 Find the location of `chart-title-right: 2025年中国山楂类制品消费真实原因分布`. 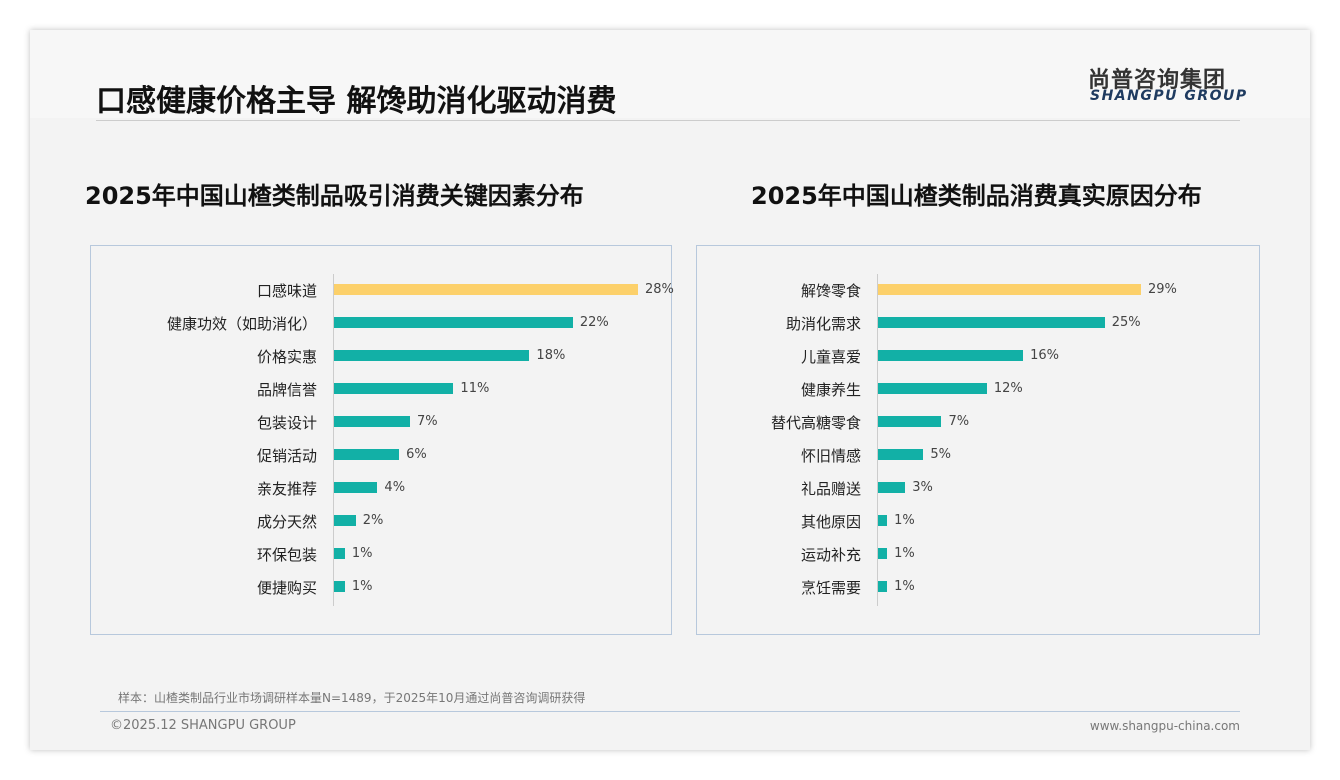

chart-title-right: 2025年中国山楂类制品消费真实原因分布 is located at coordinates (976, 196).